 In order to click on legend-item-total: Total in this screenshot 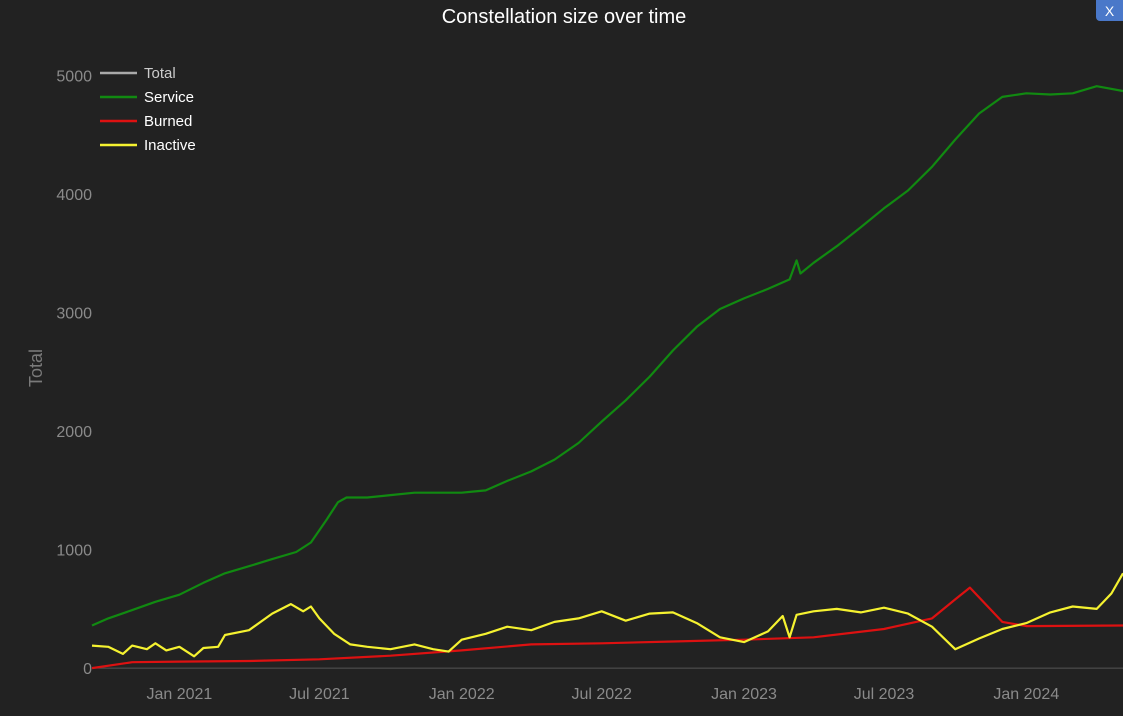, I will do `click(138, 73)`.